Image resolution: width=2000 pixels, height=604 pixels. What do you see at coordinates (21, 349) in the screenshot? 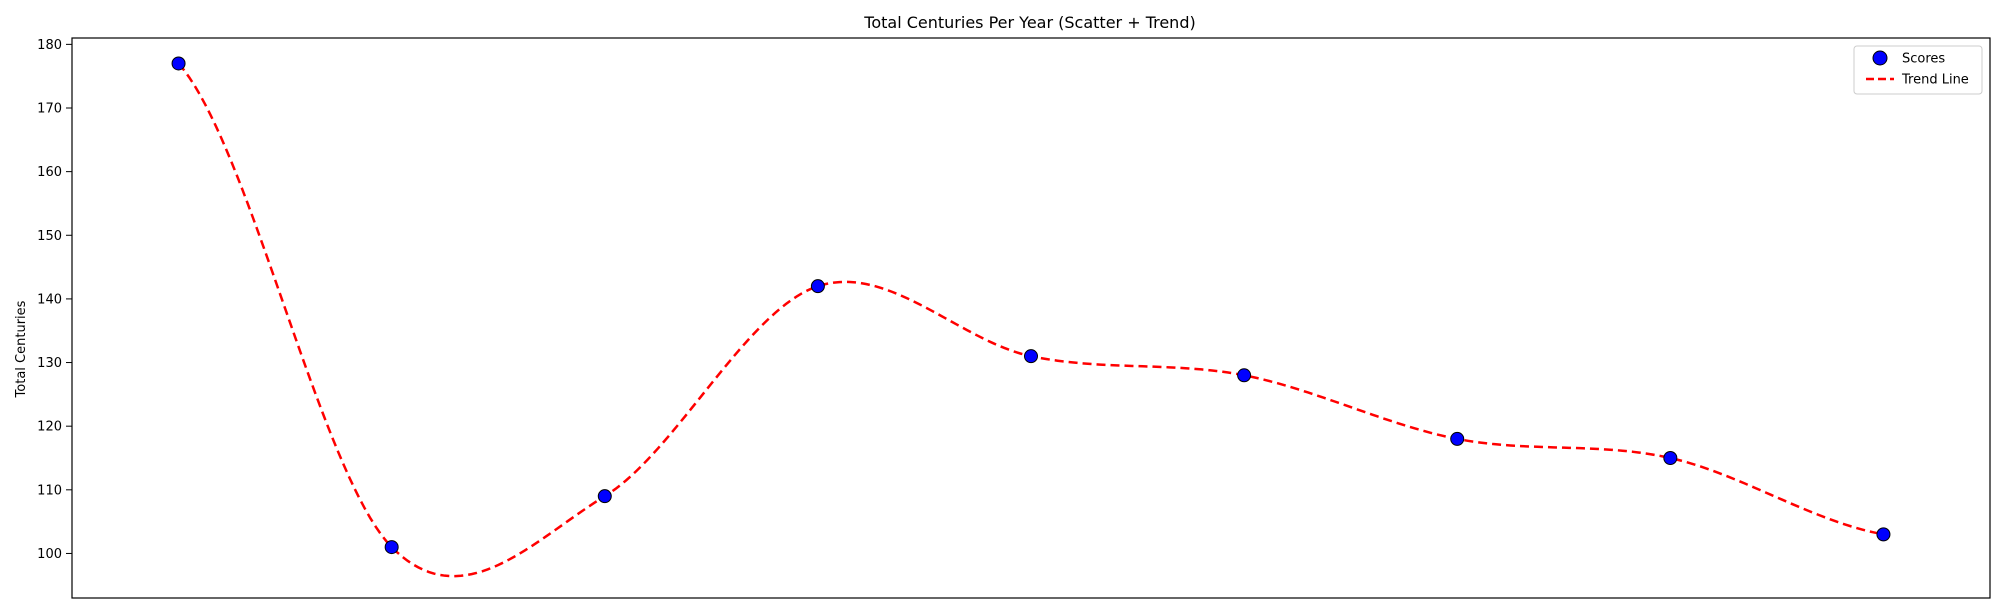
I see `y-axis-label: Total Centuries` at bounding box center [21, 349].